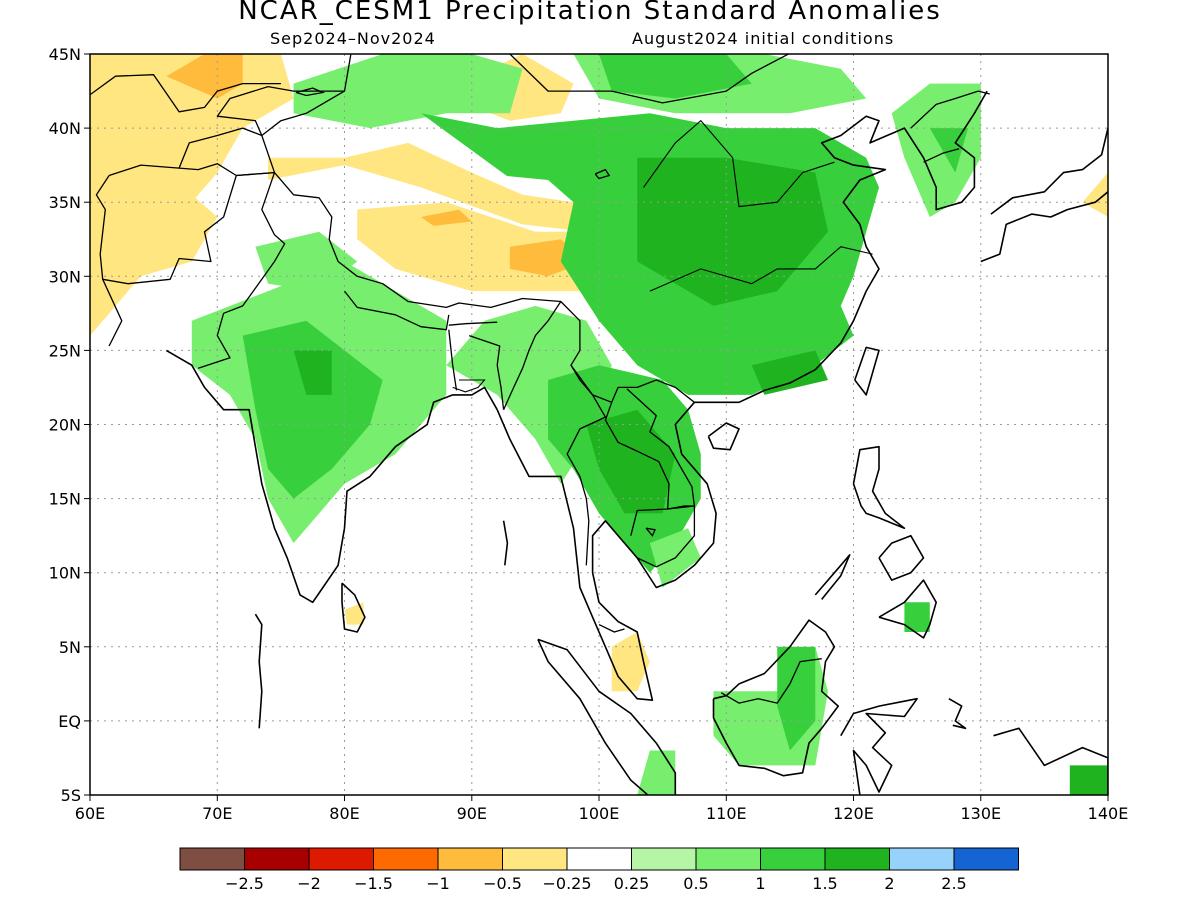 The image size is (1200, 900). What do you see at coordinates (1108, 813) in the screenshot?
I see `lon-label-140E: 140E` at bounding box center [1108, 813].